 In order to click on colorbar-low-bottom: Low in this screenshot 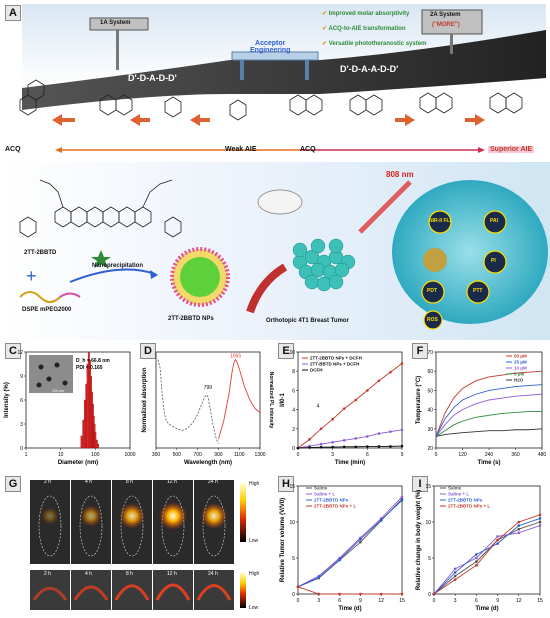, I will do `click(254, 608)`.